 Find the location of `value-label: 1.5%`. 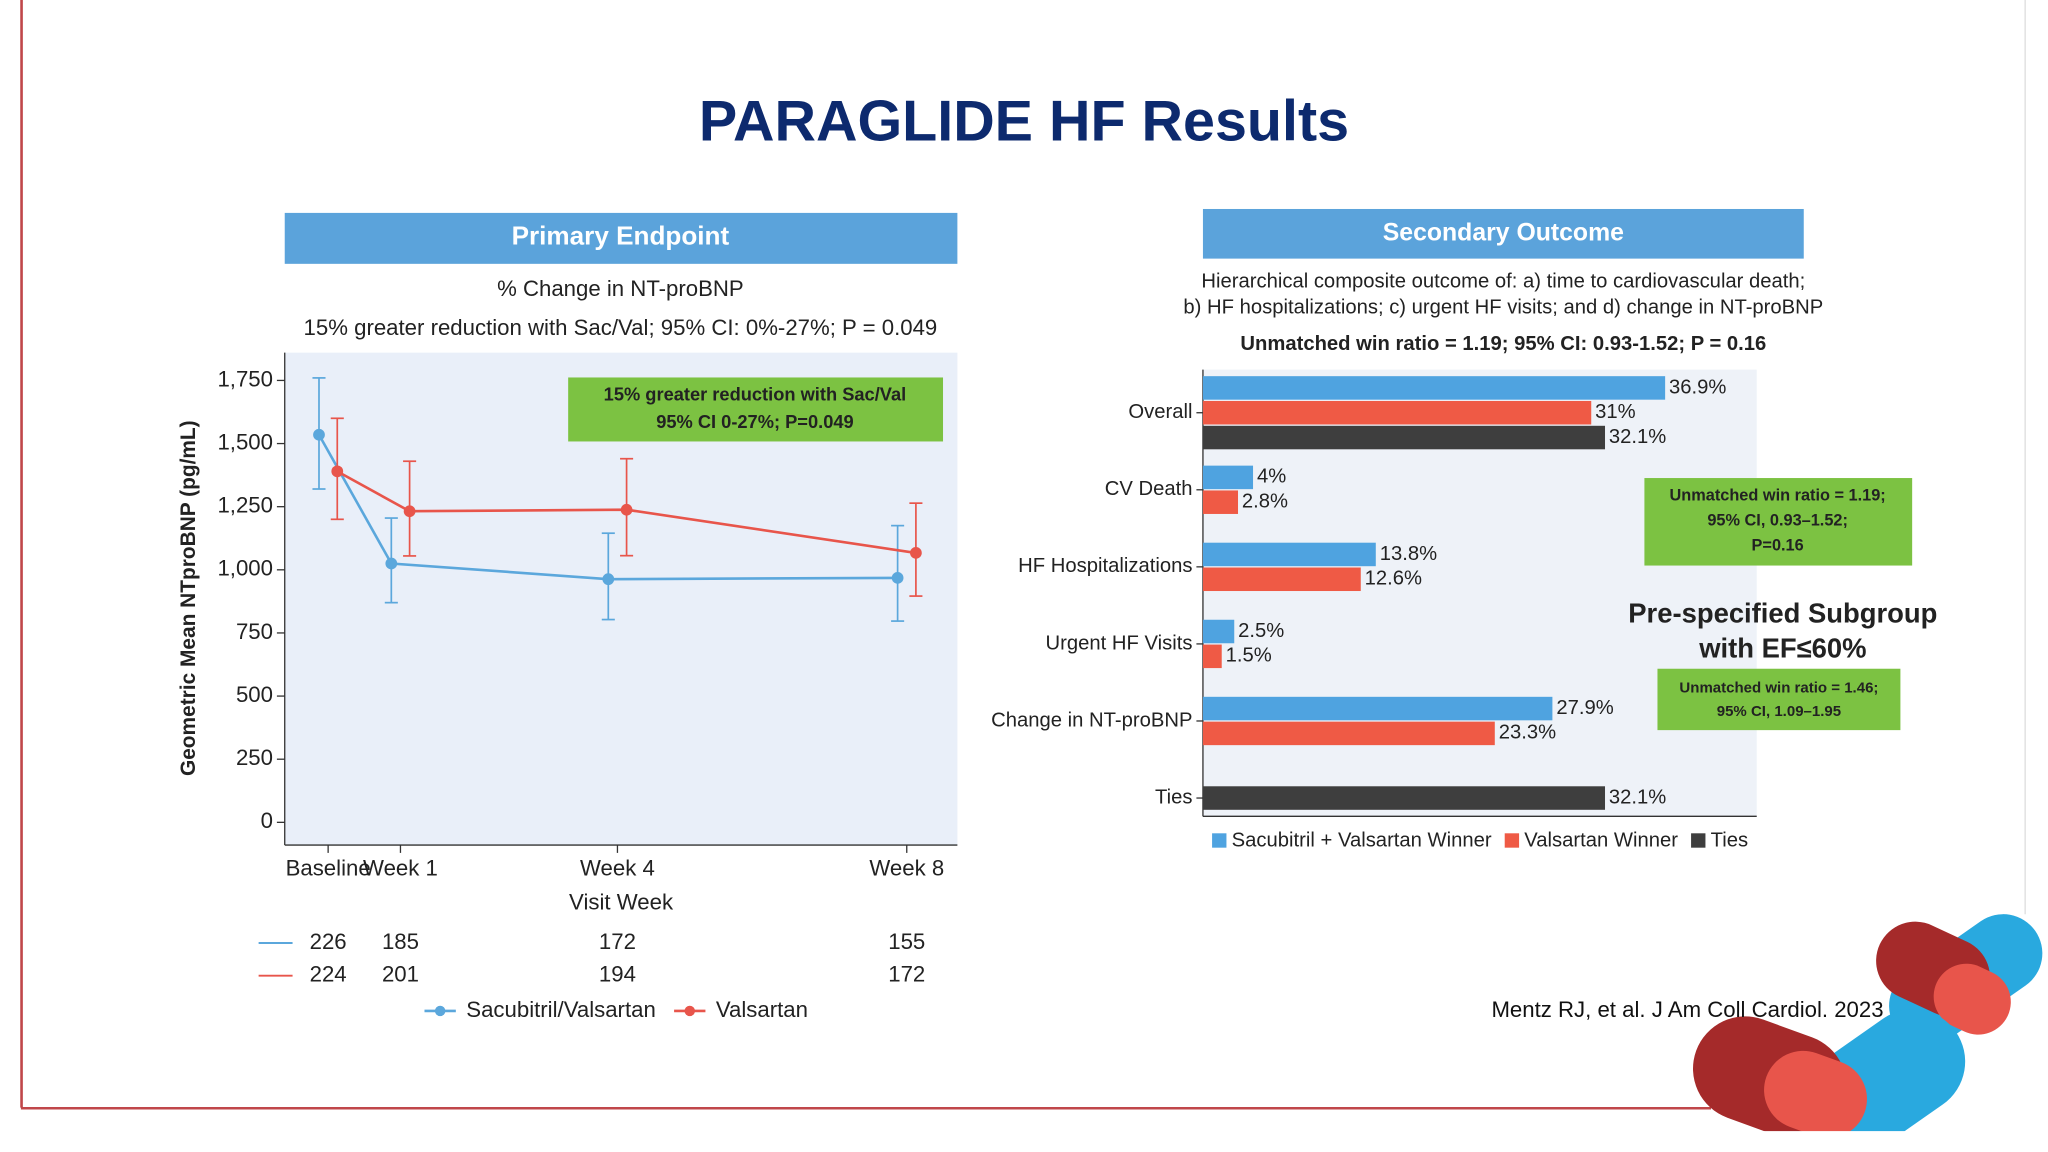

value-label: 1.5% is located at coordinates (1249, 656).